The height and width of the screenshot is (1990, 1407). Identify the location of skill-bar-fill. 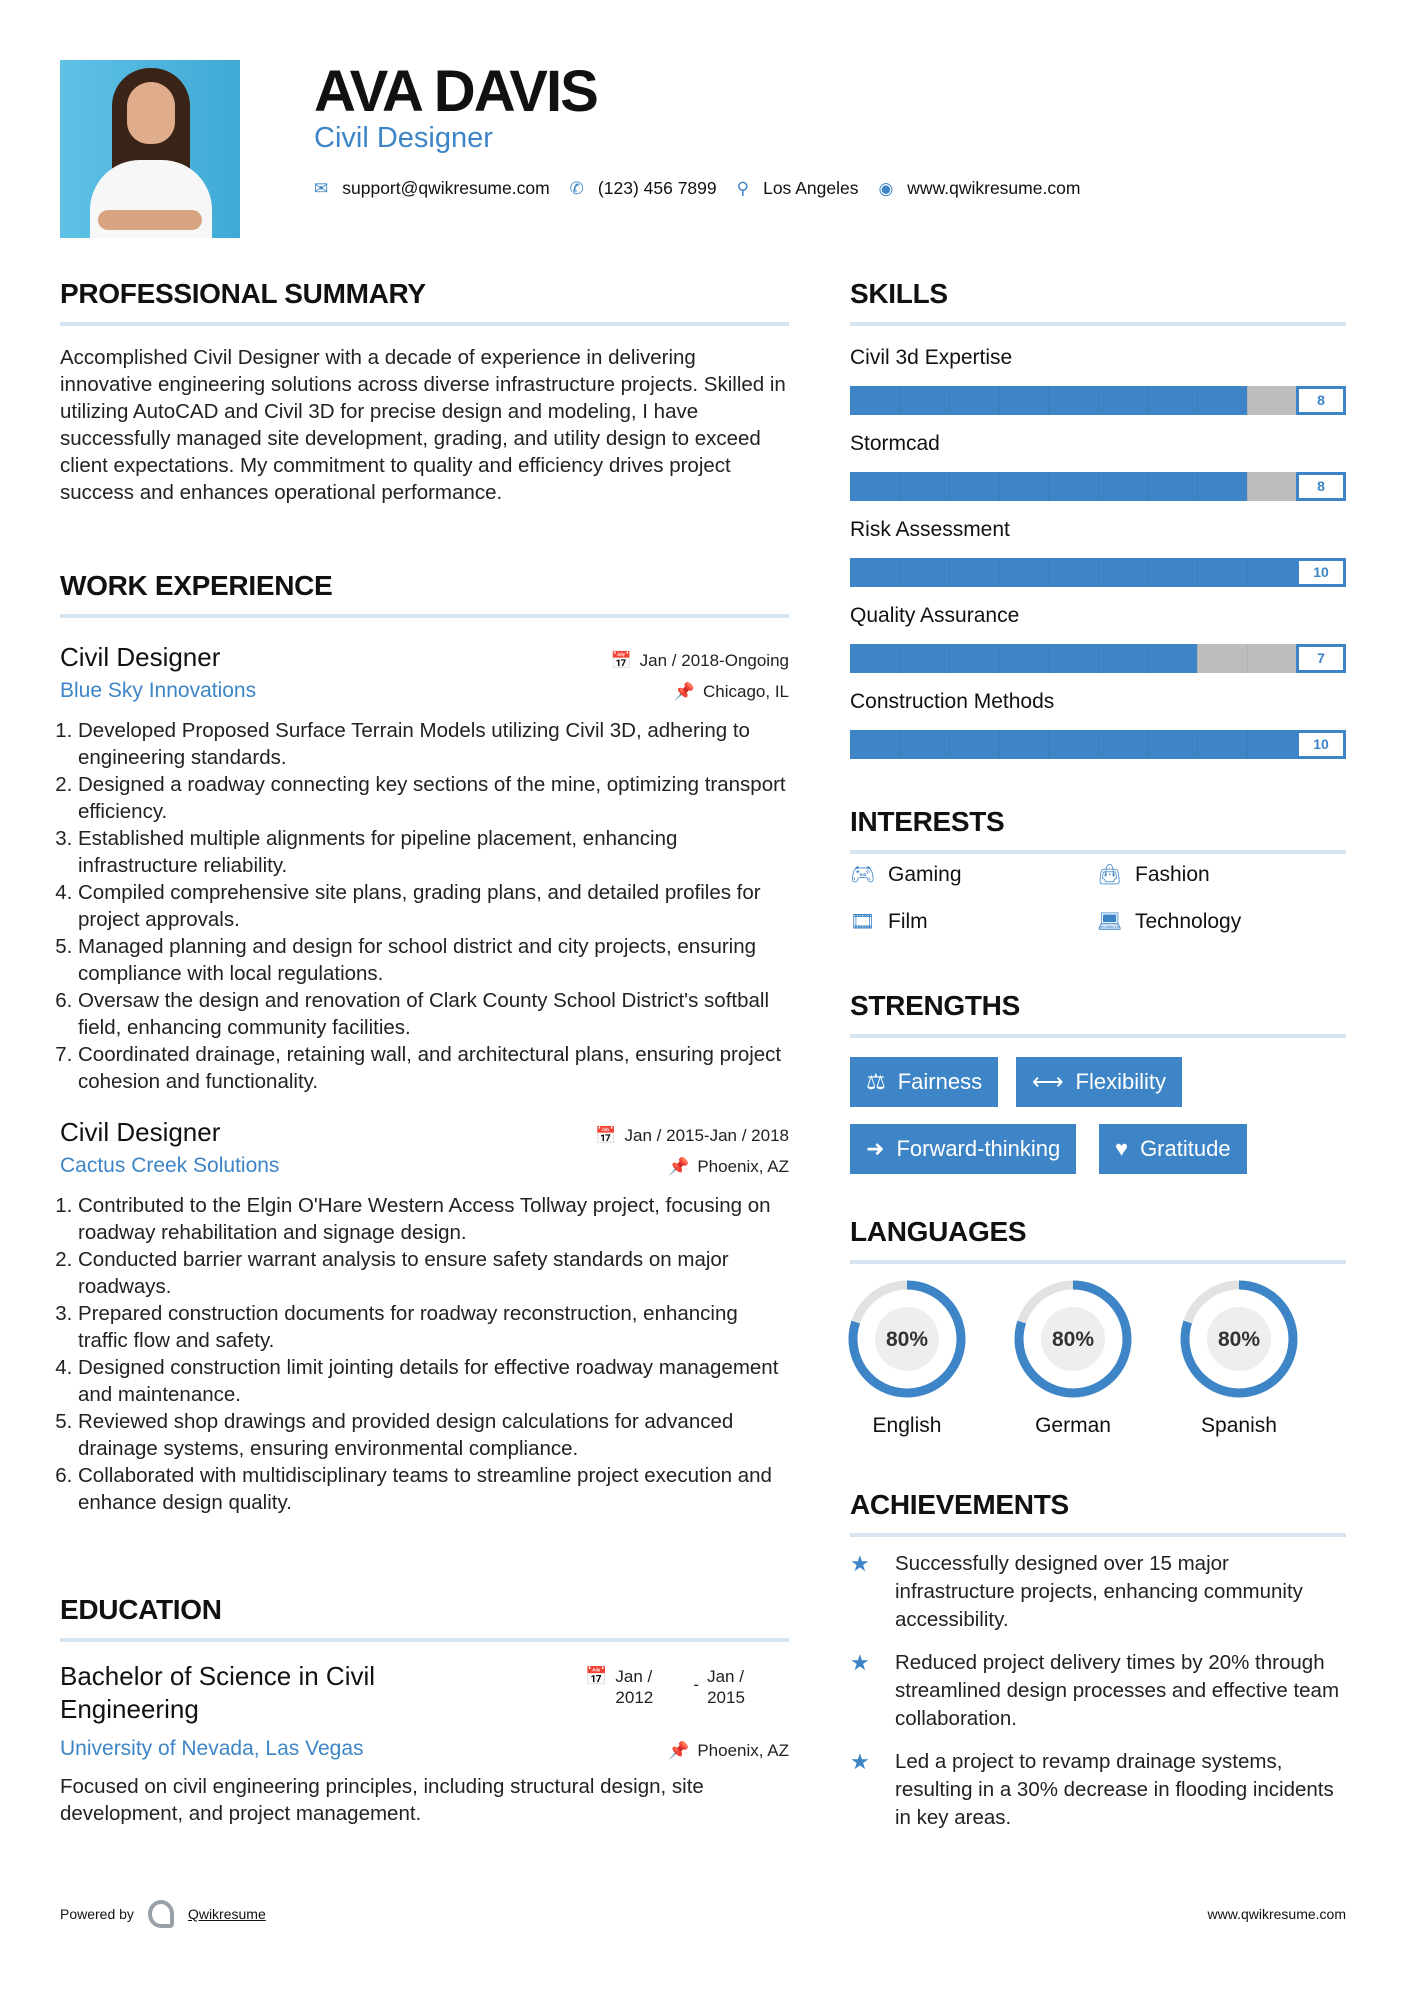
(1098, 744).